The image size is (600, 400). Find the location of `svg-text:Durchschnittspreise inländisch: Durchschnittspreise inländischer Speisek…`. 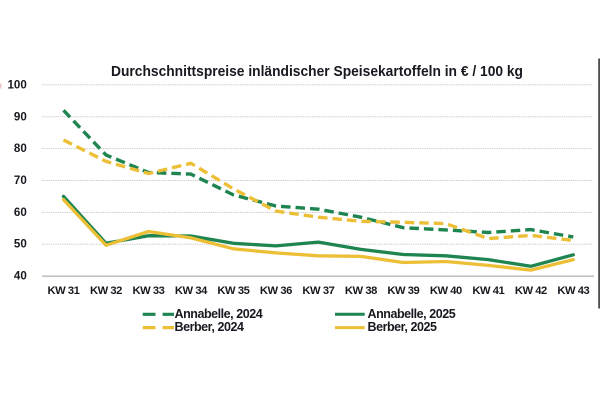

svg-text:Durchschnittspreise inländisch: Durchschnittspreise inländischer Speisek… is located at coordinates (317, 72).